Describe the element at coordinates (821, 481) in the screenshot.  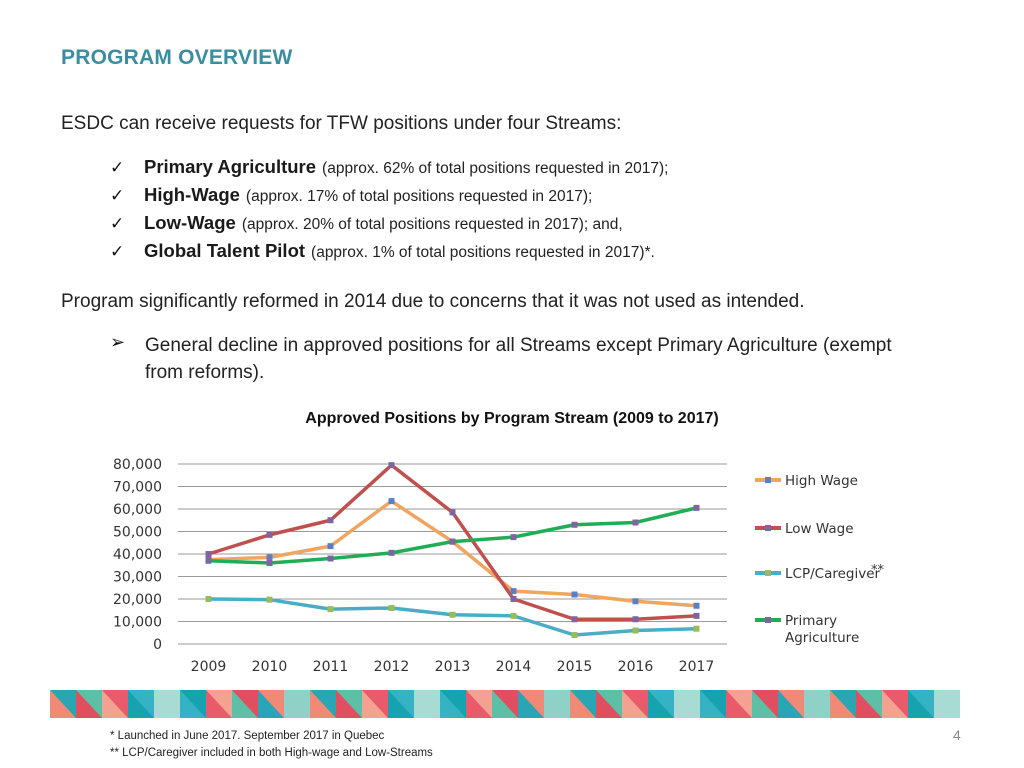
I see `legend-label: High Wage` at that location.